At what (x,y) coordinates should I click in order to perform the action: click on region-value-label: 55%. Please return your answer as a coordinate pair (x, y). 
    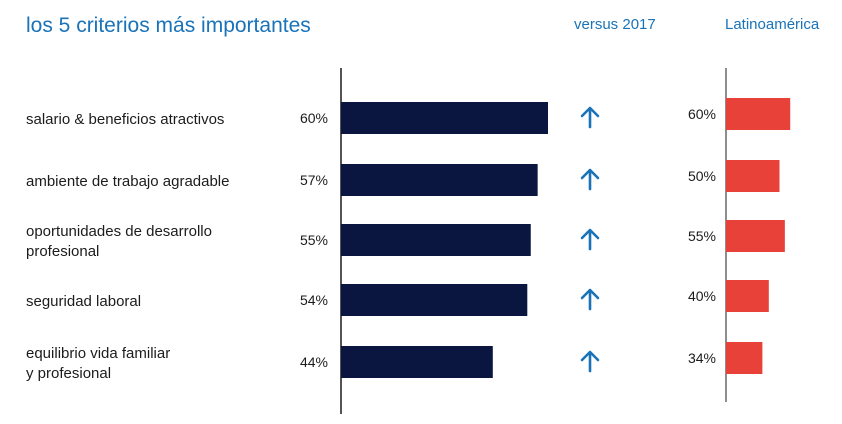
    Looking at the image, I should click on (702, 236).